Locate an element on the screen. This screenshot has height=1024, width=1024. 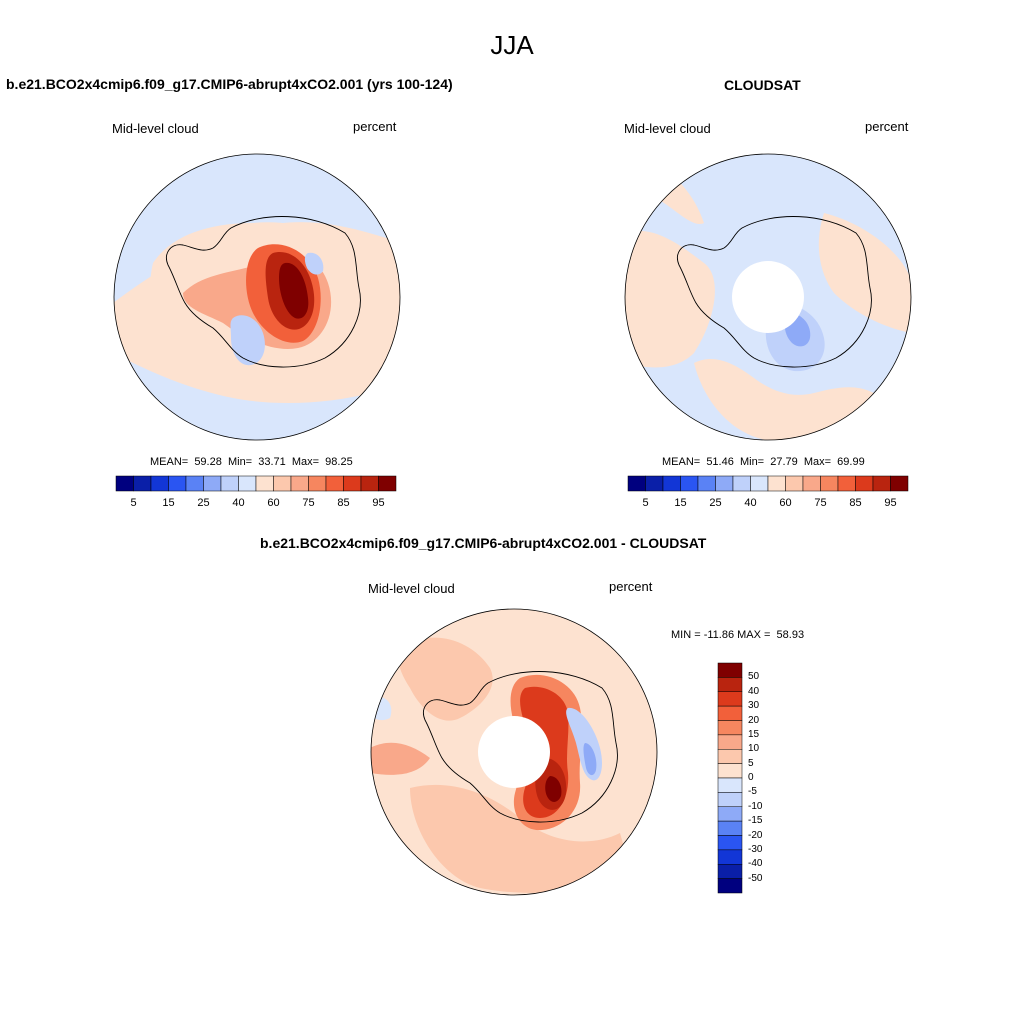
map-2-boundary is located at coordinates (768, 297).